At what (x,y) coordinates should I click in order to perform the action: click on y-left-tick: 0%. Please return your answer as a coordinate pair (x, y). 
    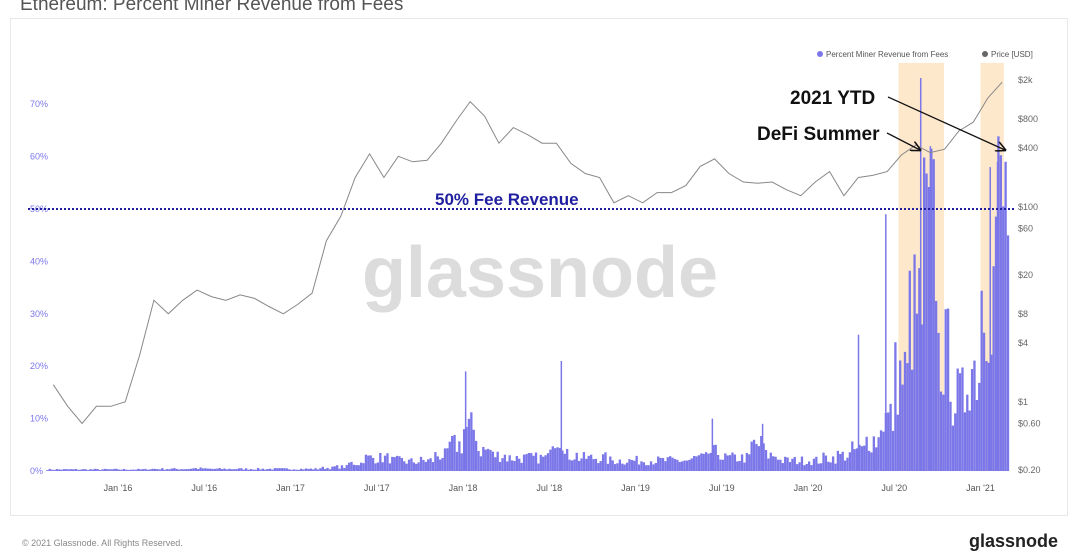
    Looking at the image, I should click on (36, 471).